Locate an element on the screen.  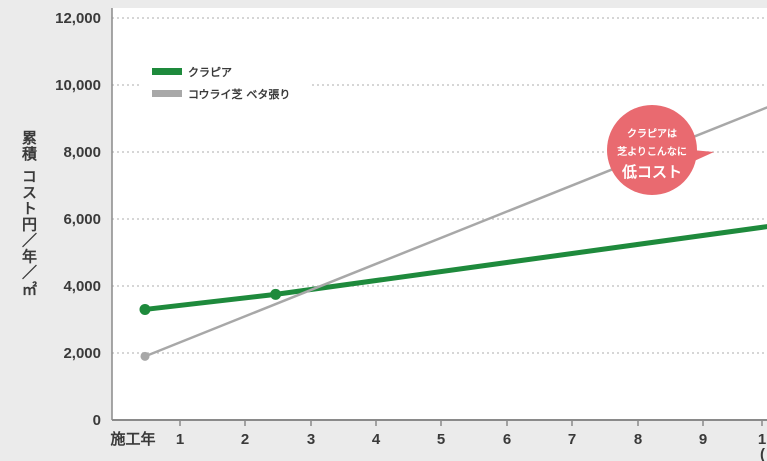
legend-label: コウライ芝 ベタ張り is located at coordinates (239, 94).